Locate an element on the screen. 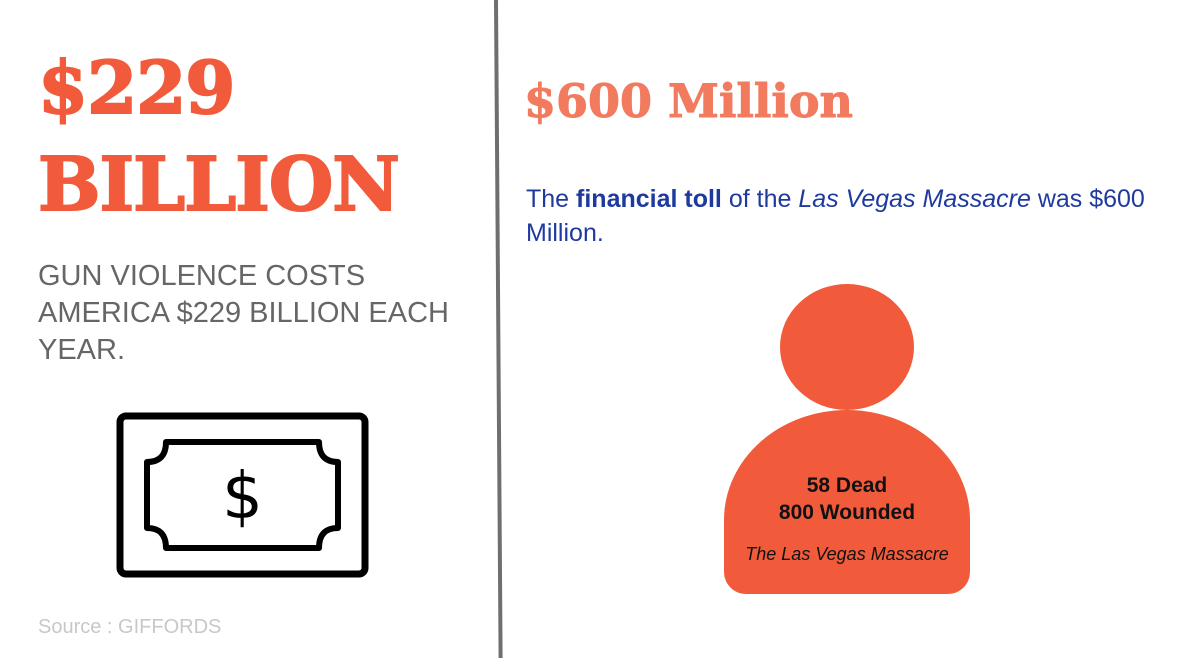 This screenshot has height=658, width=1178. headline-amount: $229 is located at coordinates (136, 87).